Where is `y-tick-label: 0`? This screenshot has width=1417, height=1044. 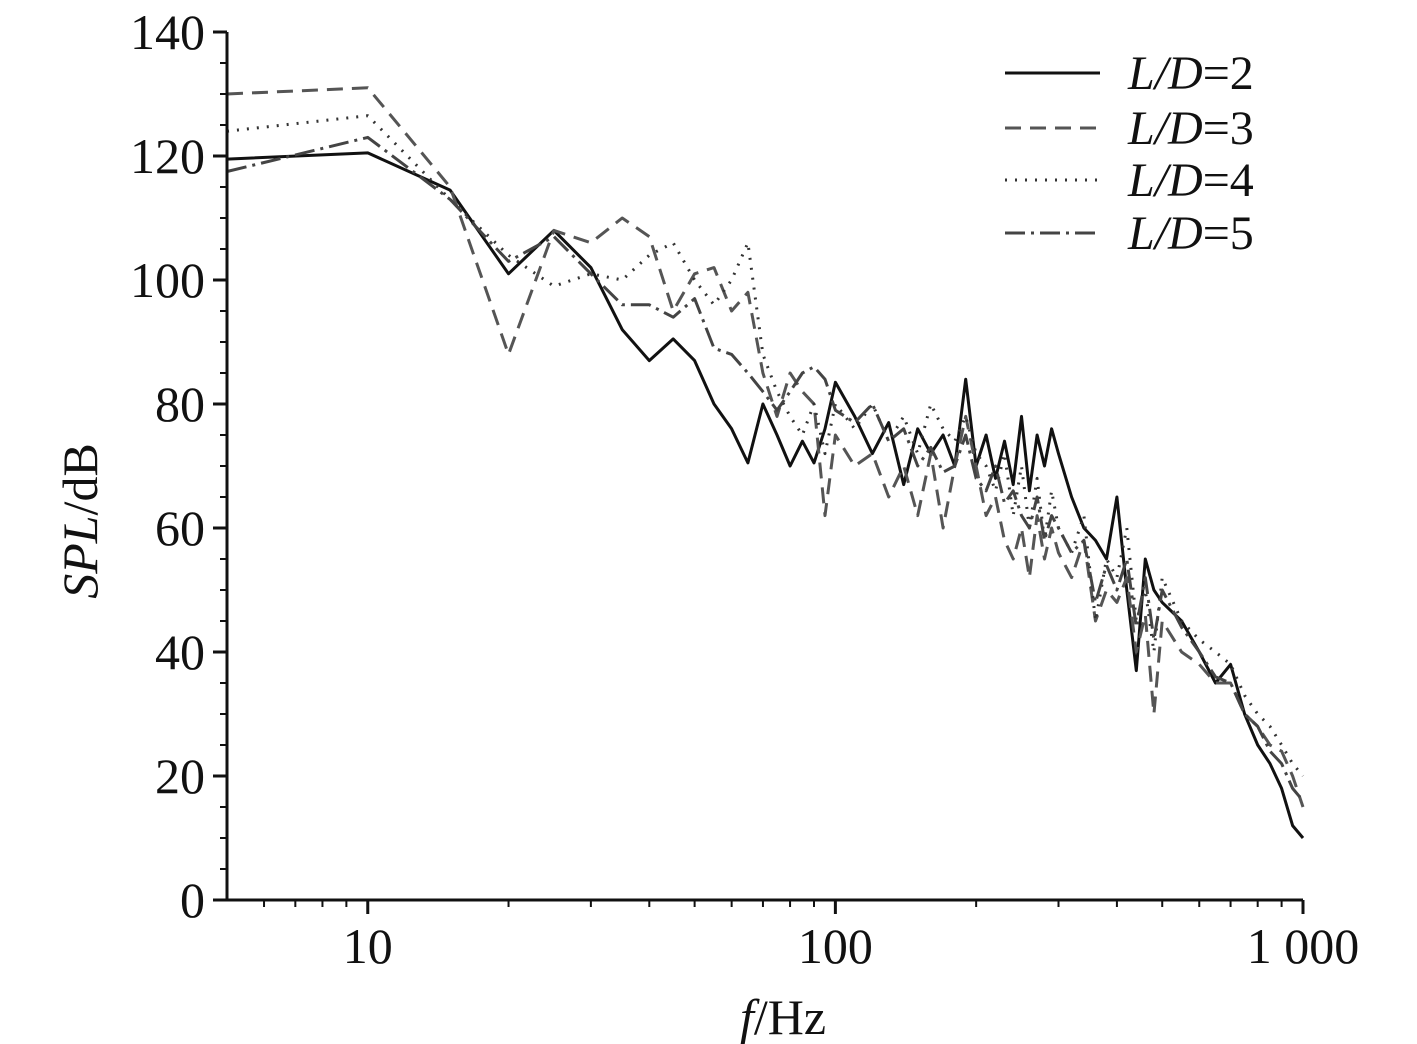
y-tick-label: 0 is located at coordinates (192, 900).